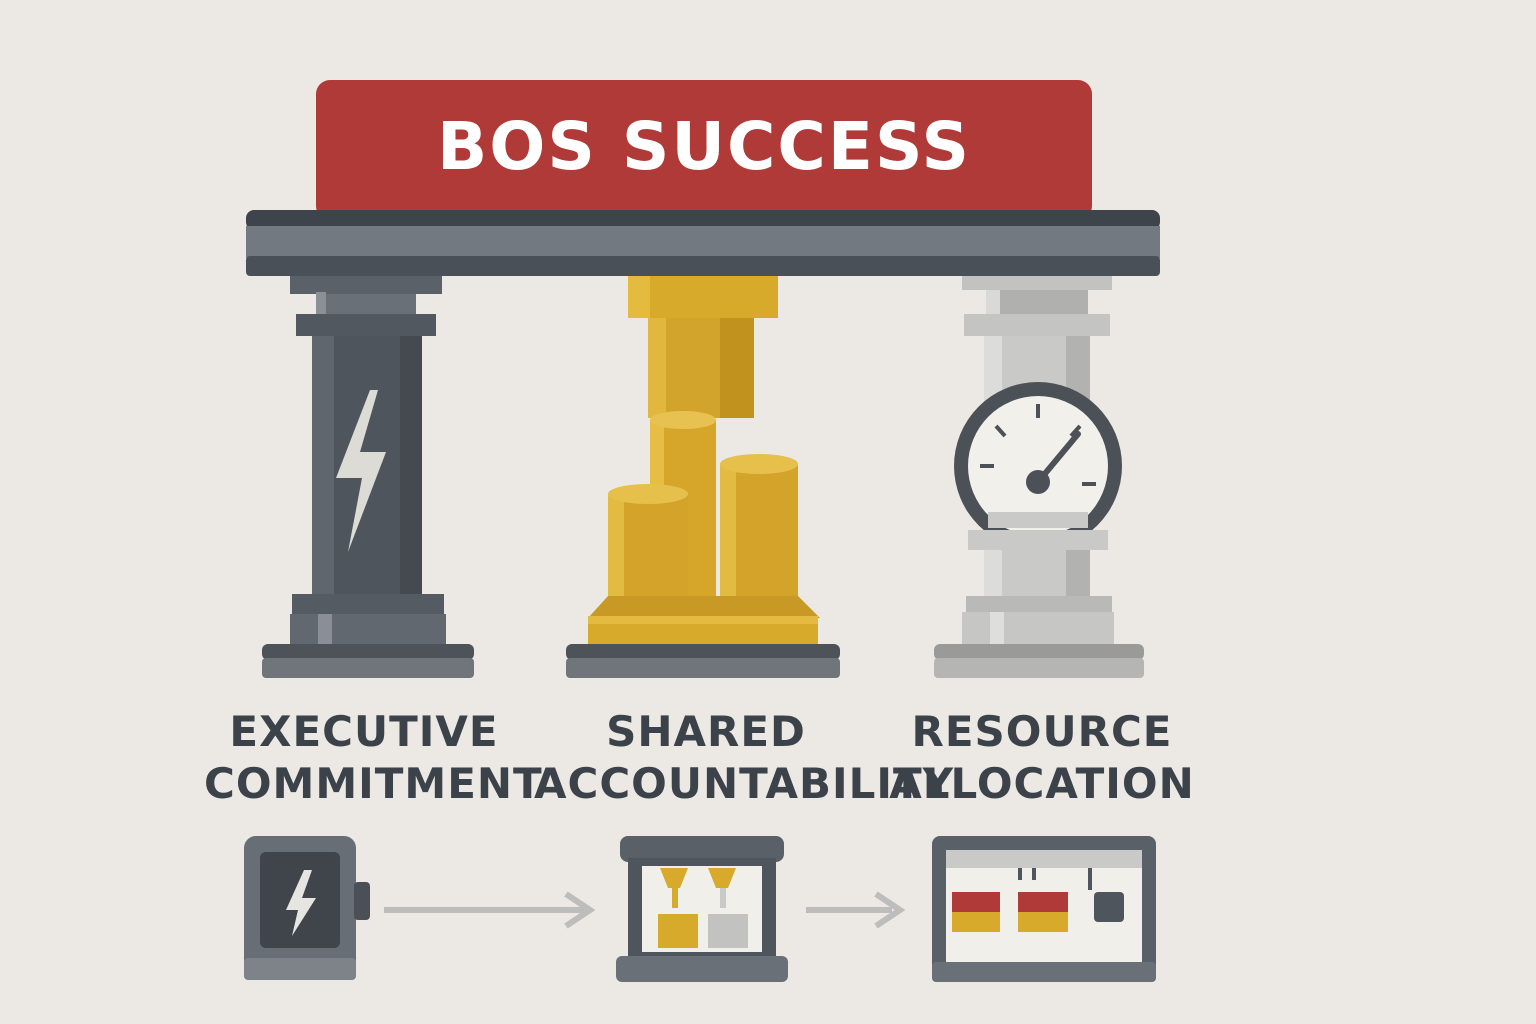  What do you see at coordinates (364, 731) in the screenshot?
I see `label-line-1: EXECUTIVE` at bounding box center [364, 731].